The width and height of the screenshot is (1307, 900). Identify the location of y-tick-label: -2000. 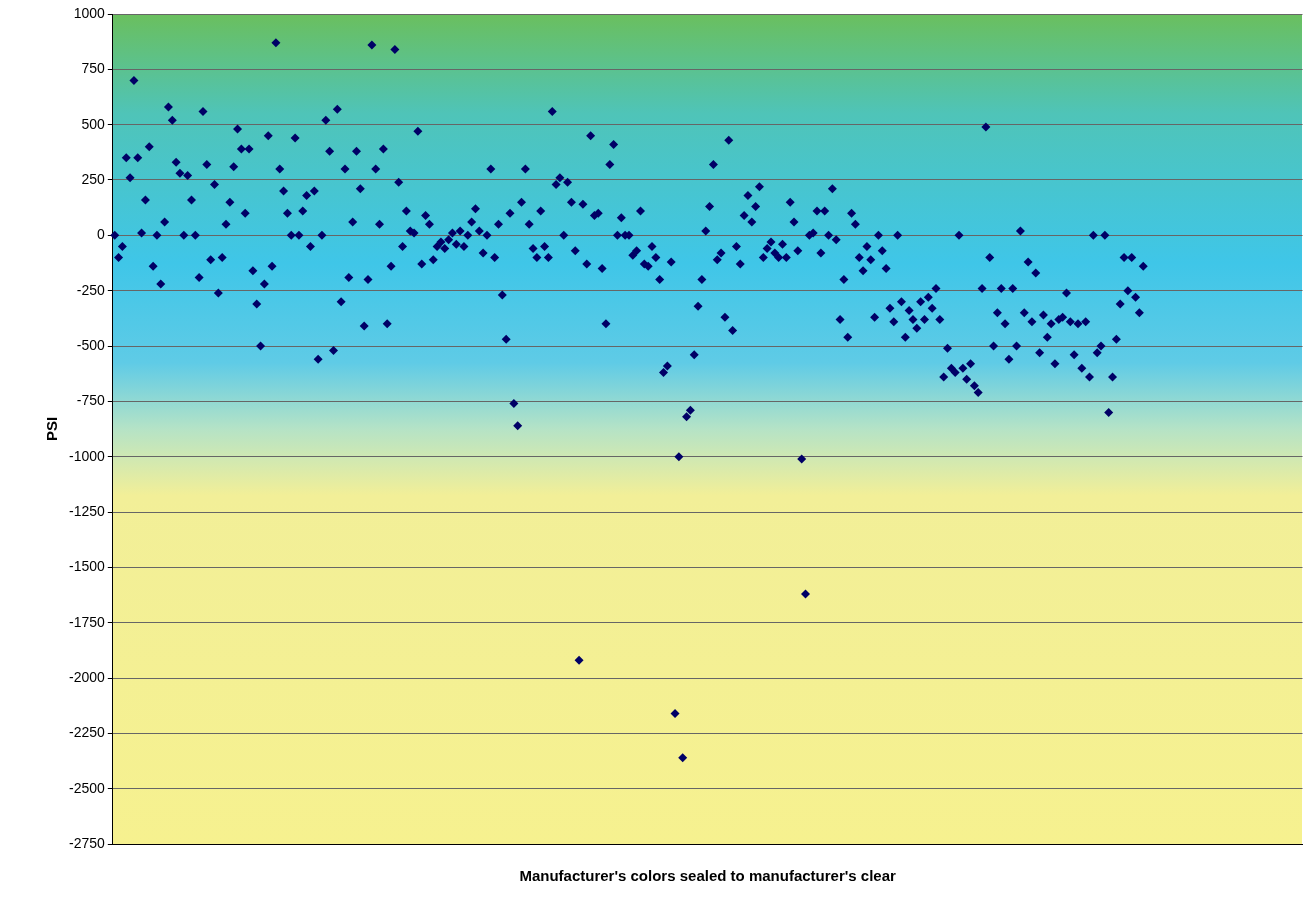
(87, 676).